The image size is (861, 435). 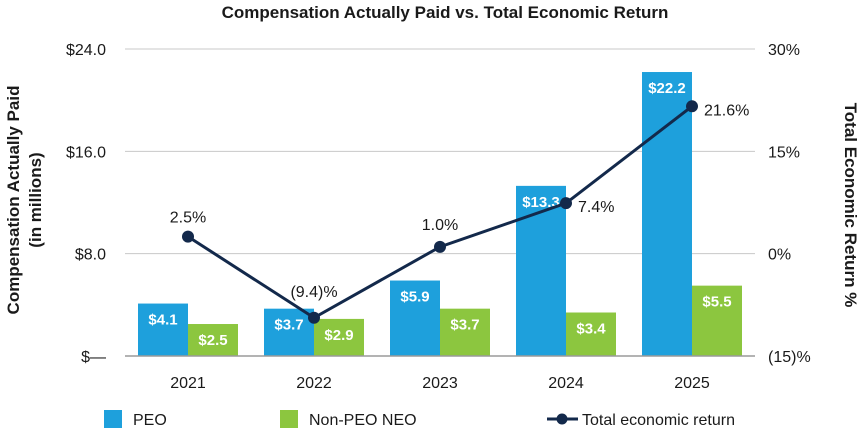 What do you see at coordinates (86, 50) in the screenshot?
I see `left-tick-label: $24.0` at bounding box center [86, 50].